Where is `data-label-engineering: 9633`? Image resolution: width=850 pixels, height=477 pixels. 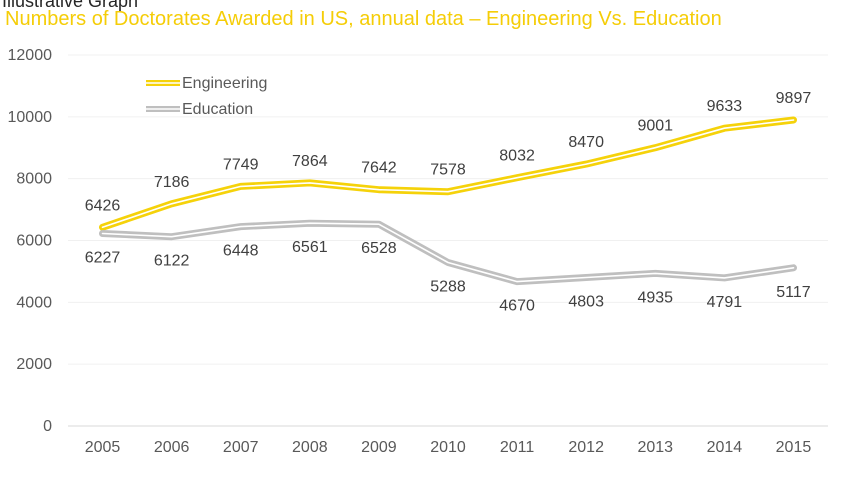
data-label-engineering: 9633 is located at coordinates (725, 106).